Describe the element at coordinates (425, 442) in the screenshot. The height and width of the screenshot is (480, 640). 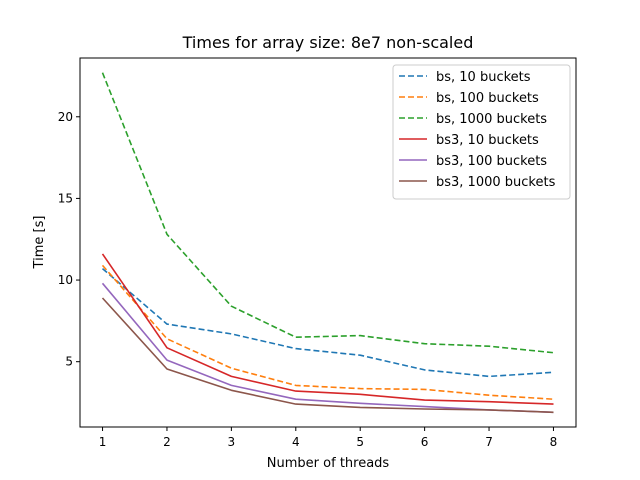
I see `x-tick-label: 6` at that location.